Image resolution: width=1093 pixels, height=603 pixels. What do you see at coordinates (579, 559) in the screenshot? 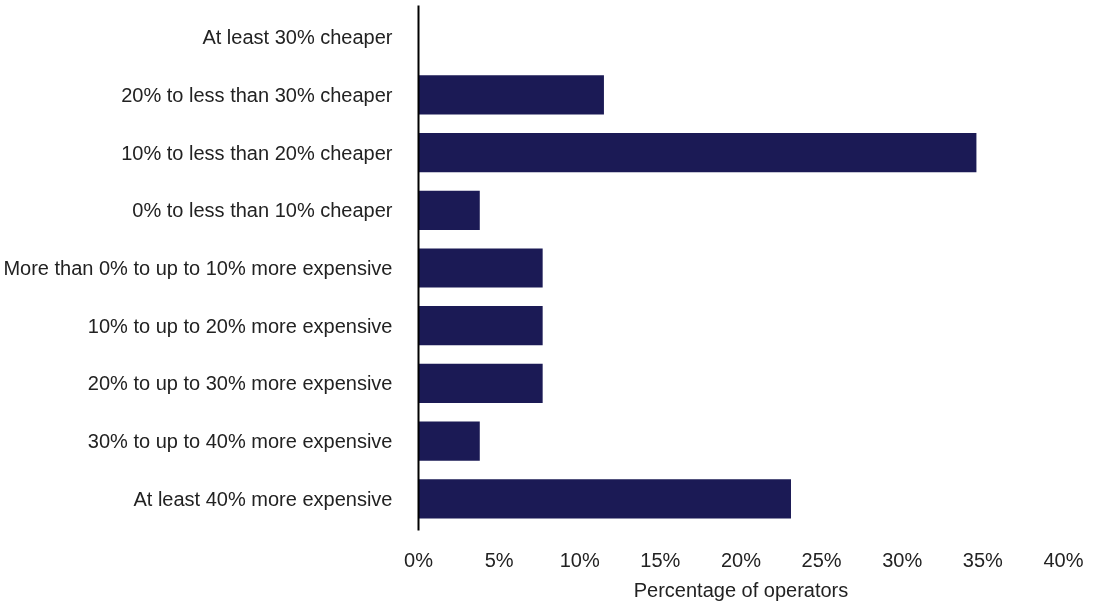
I see `x-tick-label: 10%` at bounding box center [579, 559].